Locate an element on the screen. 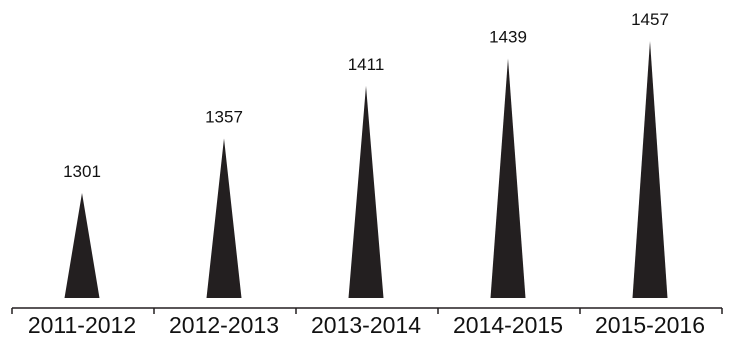  data-label: 1439 is located at coordinates (508, 37).